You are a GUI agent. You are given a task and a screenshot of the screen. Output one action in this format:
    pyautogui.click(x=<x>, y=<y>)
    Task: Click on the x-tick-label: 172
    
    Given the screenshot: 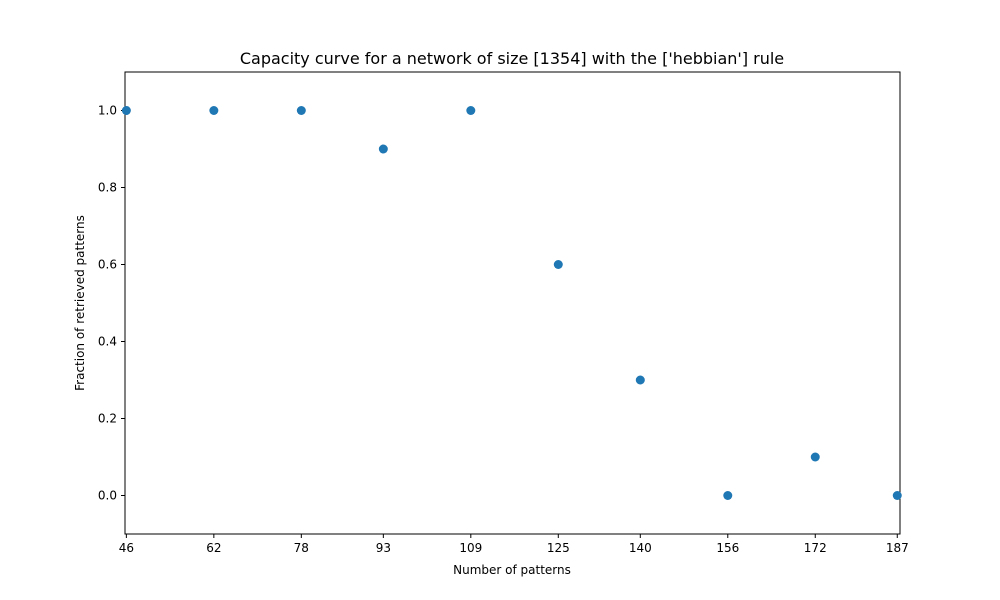 What is the action you would take?
    pyautogui.click(x=815, y=548)
    